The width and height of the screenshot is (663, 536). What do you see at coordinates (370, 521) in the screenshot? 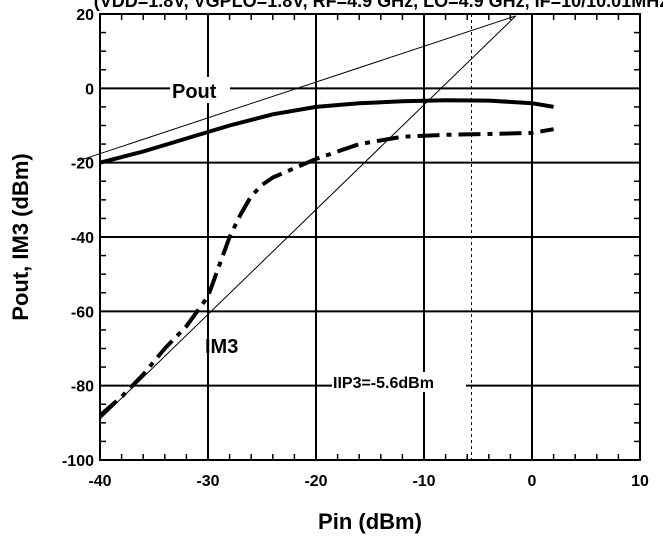
I see `x-axis-title: Pin (dBm)` at bounding box center [370, 521].